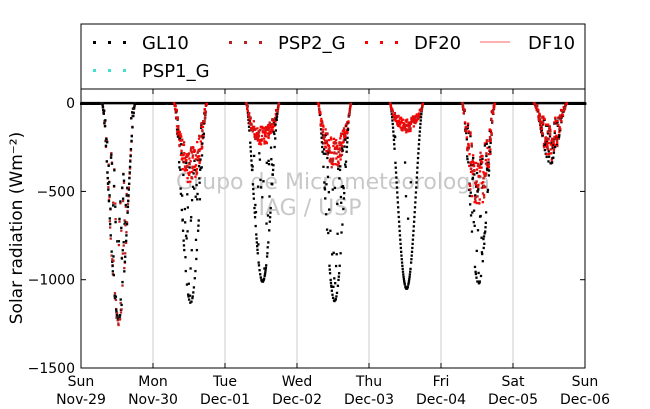 The image size is (650, 409). What do you see at coordinates (333, 56) in the screenshot?
I see `legend-frame` at bounding box center [333, 56].